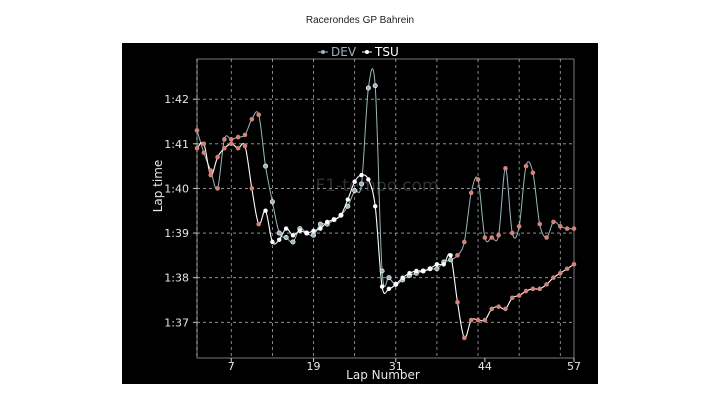 The height and width of the screenshot is (405, 720). I want to click on y-tick-labels: 1:37 1:38 1:39 1:40 1:41 1:42, so click(180, 211).